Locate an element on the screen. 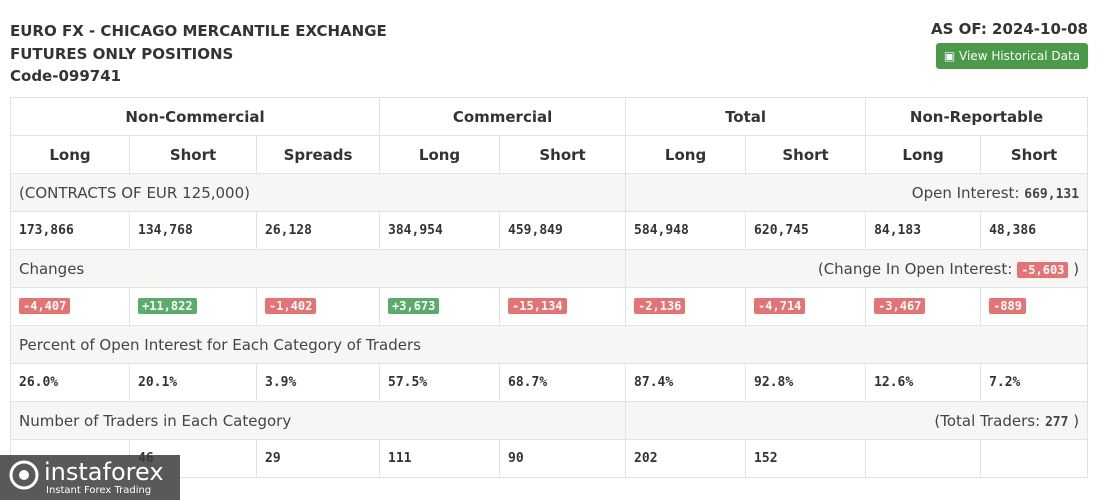  change-badge: -15,134 is located at coordinates (537, 306).